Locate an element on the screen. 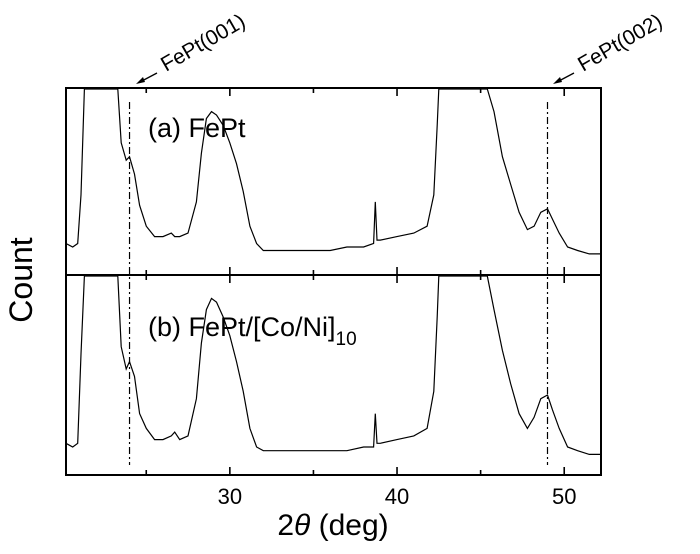 The image size is (700, 554). x-tick-label: 40 is located at coordinates (397, 496).